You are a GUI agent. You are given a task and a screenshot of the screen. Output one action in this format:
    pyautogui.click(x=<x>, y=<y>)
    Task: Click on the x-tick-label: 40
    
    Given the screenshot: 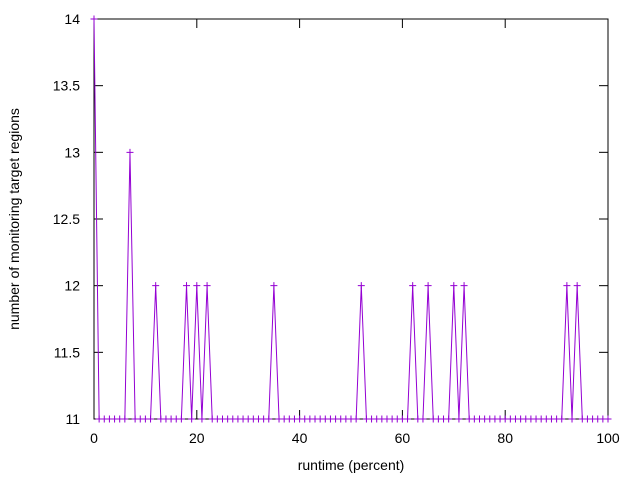 What is the action you would take?
    pyautogui.click(x=300, y=438)
    